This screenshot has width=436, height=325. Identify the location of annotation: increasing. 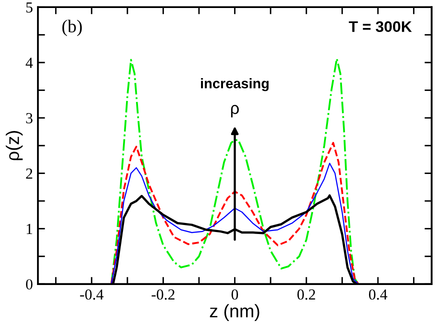
(235, 85).